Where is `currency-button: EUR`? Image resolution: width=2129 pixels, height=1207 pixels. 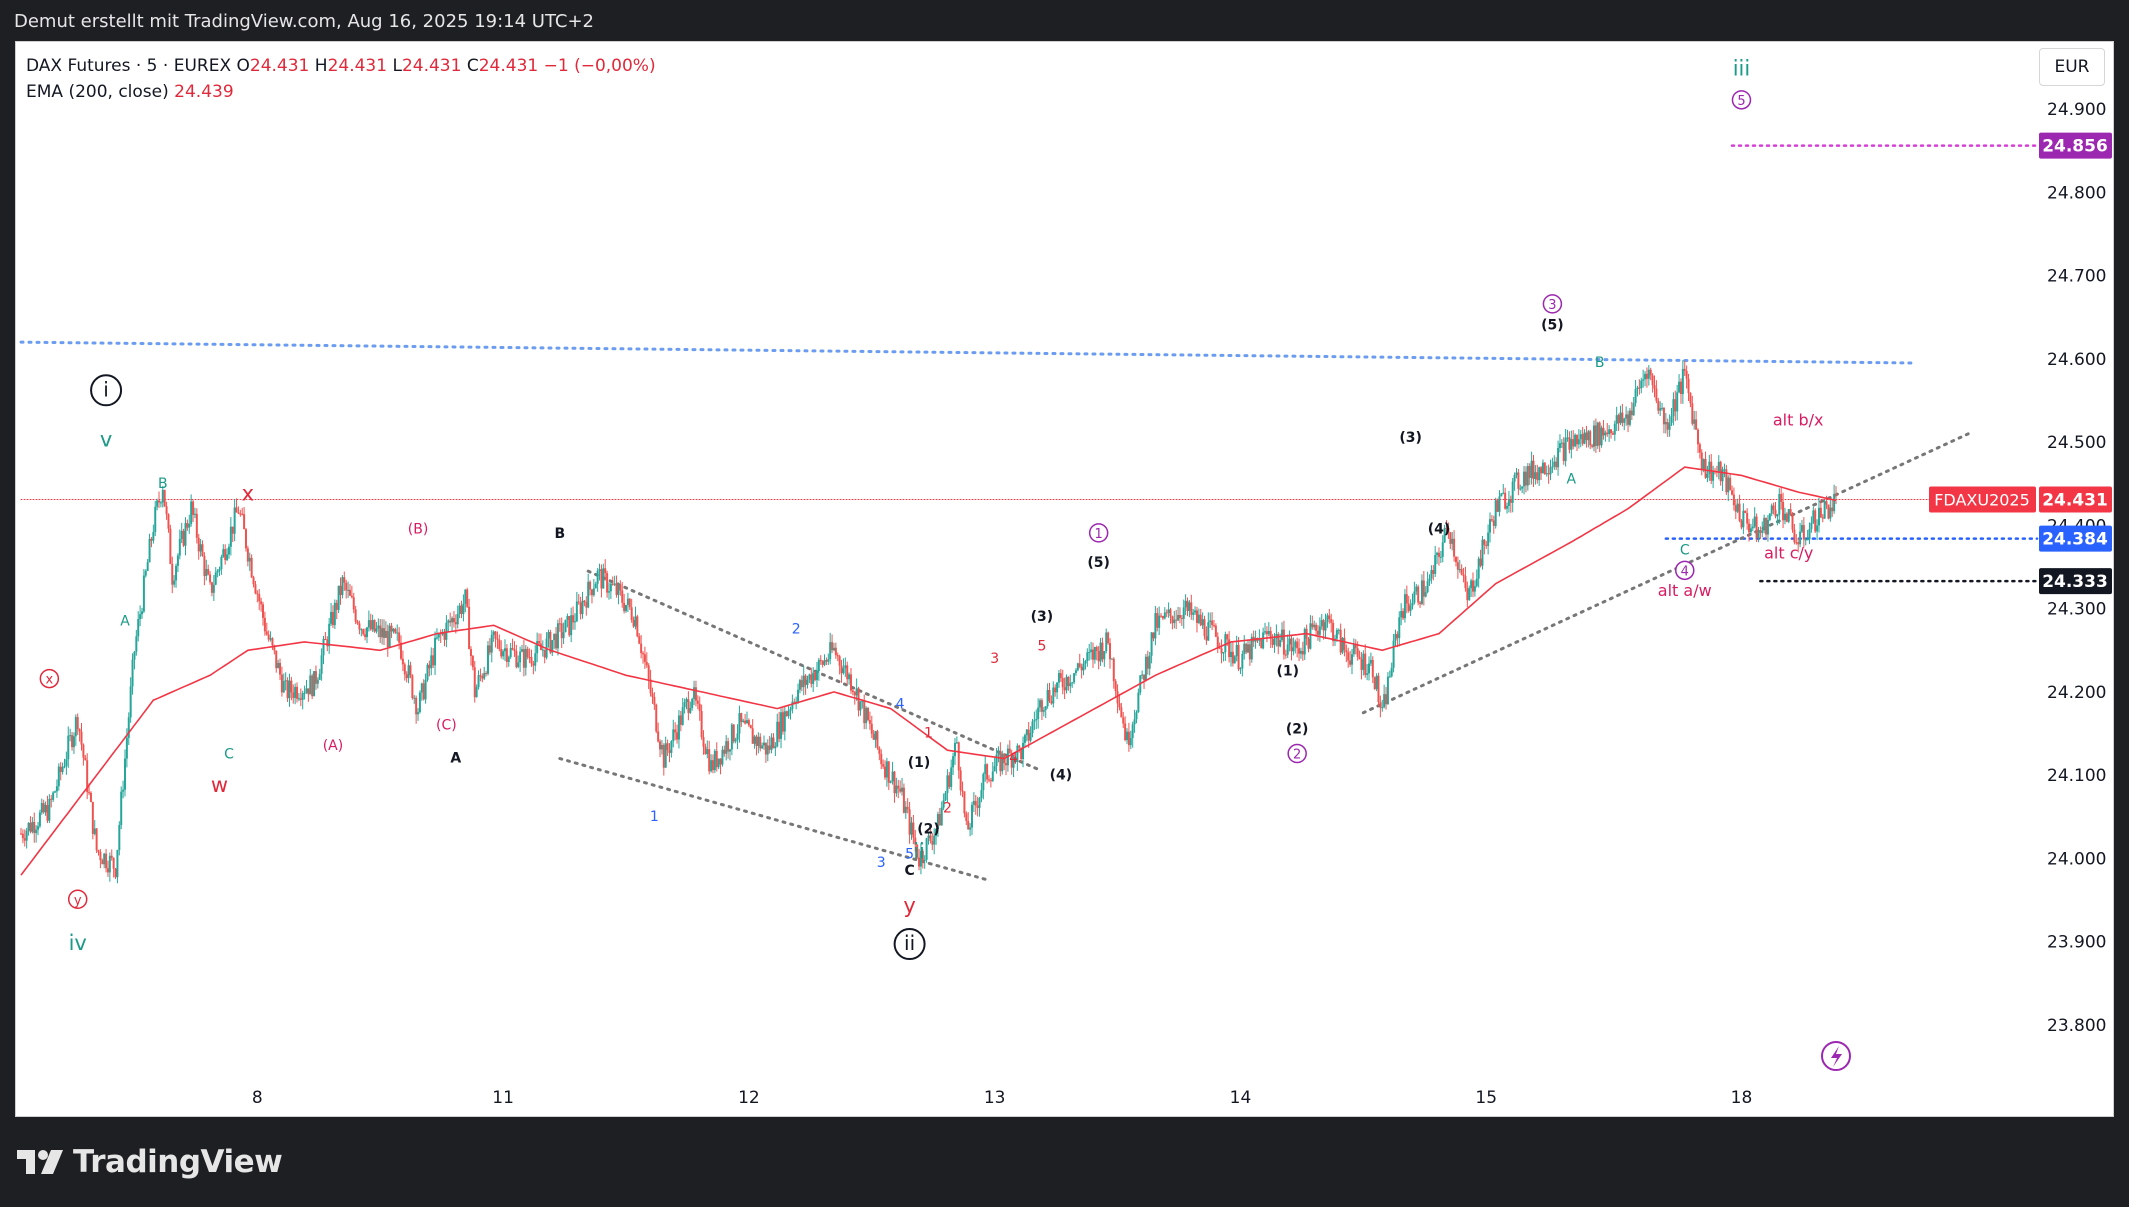
currency-button: EUR is located at coordinates (2072, 67).